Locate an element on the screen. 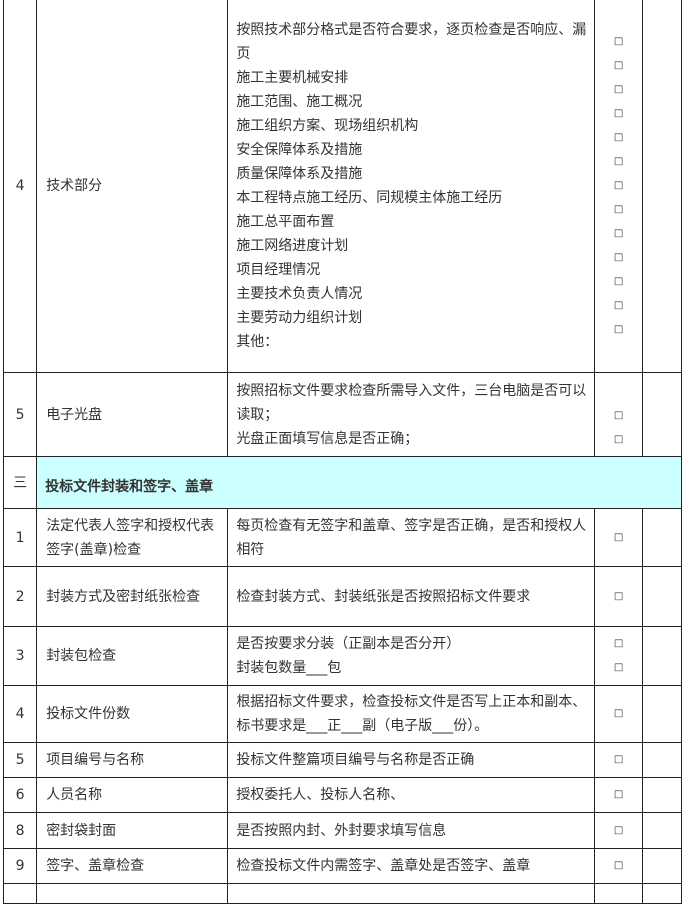 The height and width of the screenshot is (904, 683). content-line: 施工网络进度计划 is located at coordinates (292, 245).